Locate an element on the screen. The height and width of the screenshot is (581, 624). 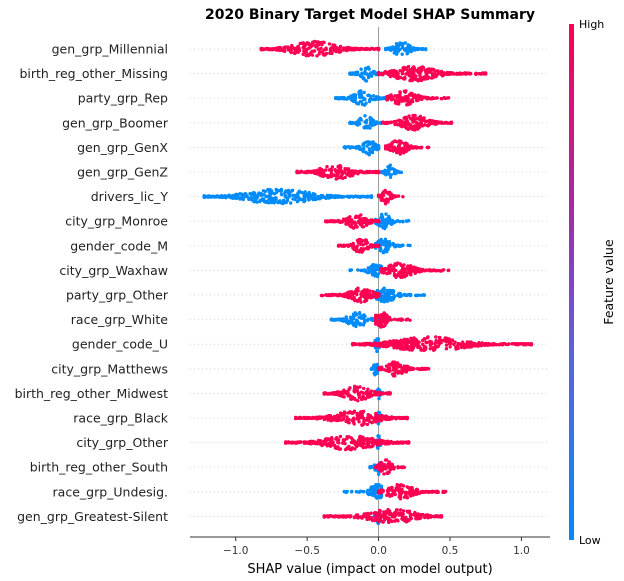
x-tick-label: 0.0 is located at coordinates (378, 551).